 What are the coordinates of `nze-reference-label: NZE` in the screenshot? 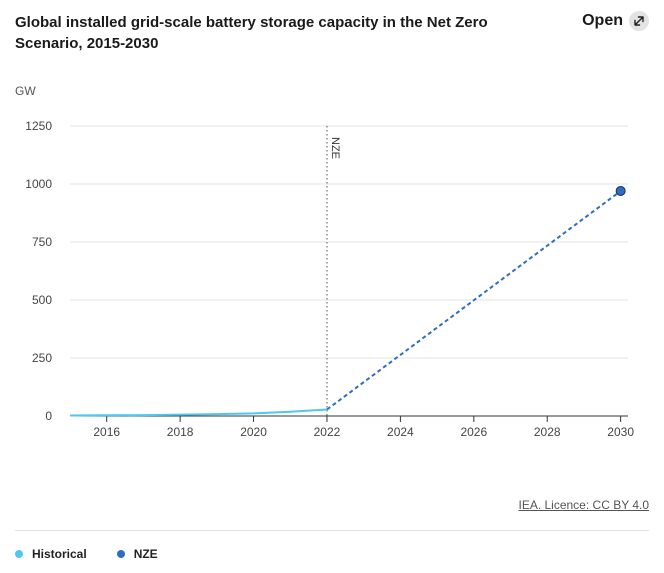 It's located at (335, 148).